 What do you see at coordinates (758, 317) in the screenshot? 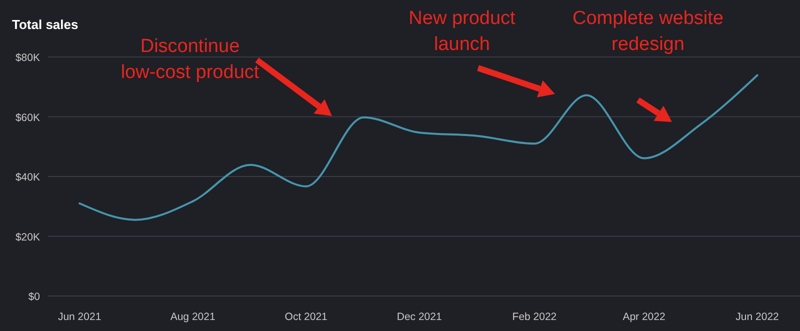
I see `x-tick-label: Jun 2022` at bounding box center [758, 317].